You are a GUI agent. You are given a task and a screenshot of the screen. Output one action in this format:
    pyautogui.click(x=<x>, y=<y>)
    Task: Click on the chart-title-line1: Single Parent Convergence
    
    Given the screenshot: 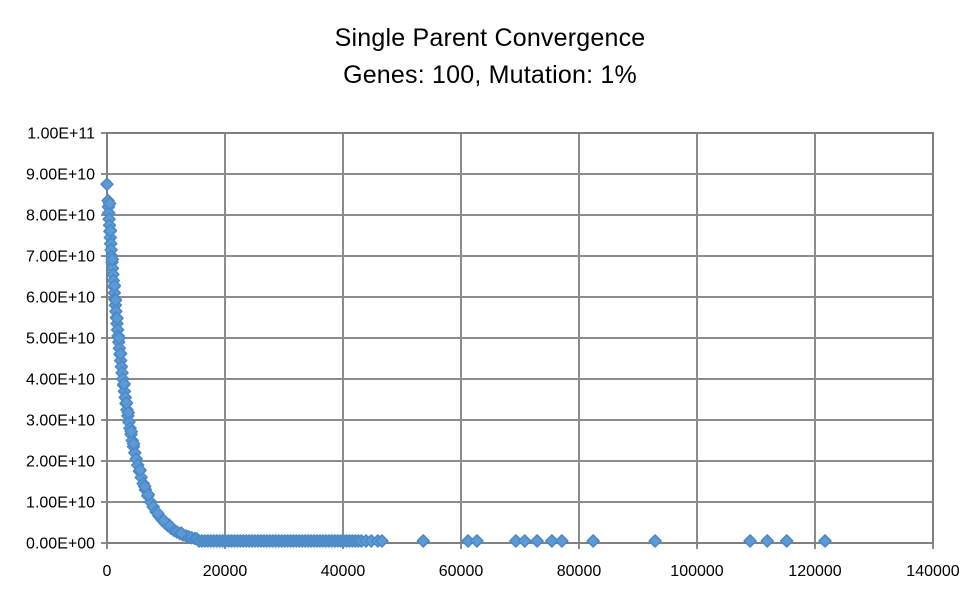 What is the action you would take?
    pyautogui.click(x=490, y=38)
    